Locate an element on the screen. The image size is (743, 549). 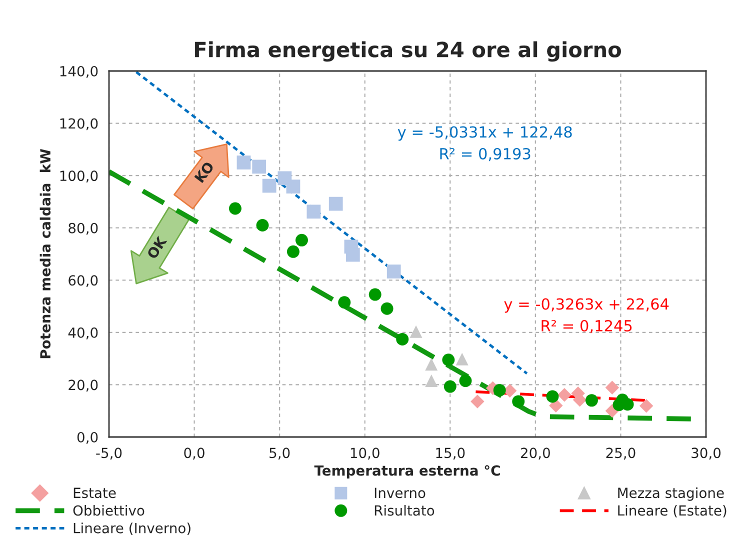
y-tick-label: 60,0 is located at coordinates (83, 281).